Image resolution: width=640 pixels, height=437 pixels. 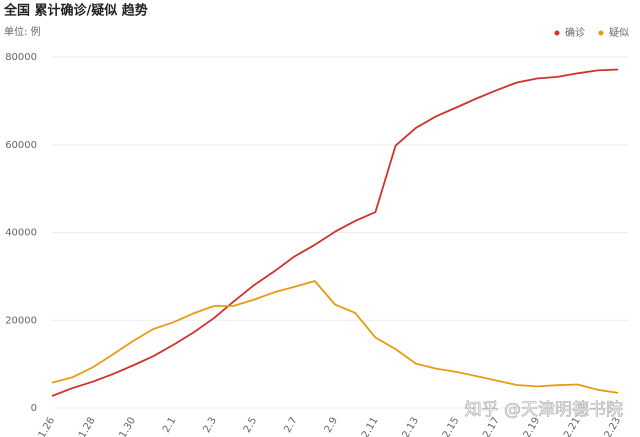 I want to click on chart-title: 全国 累计确诊/疑似 趋势, so click(x=75, y=11).